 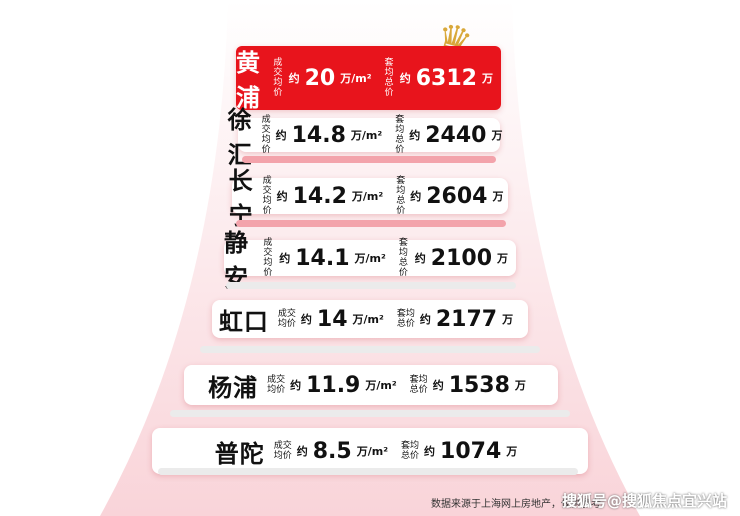 I want to click on avg-price-value: 20, so click(x=320, y=78).